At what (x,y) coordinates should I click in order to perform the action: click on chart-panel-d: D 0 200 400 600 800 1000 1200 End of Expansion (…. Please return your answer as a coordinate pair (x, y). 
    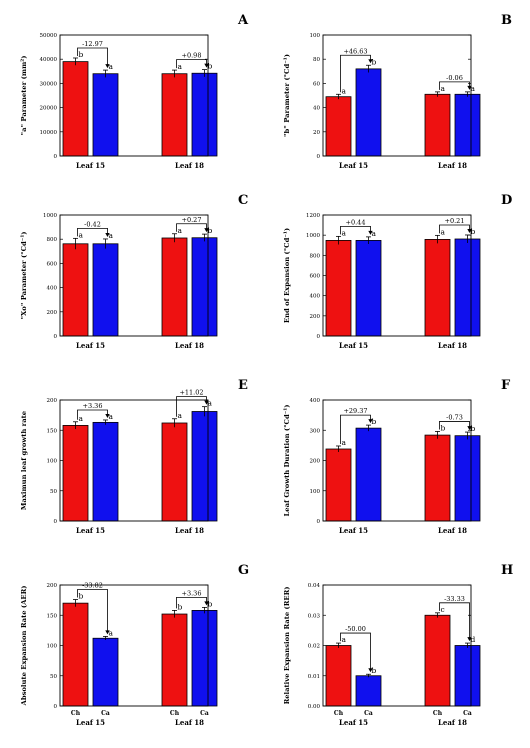
    Looking at the image, I should click on (397, 271).